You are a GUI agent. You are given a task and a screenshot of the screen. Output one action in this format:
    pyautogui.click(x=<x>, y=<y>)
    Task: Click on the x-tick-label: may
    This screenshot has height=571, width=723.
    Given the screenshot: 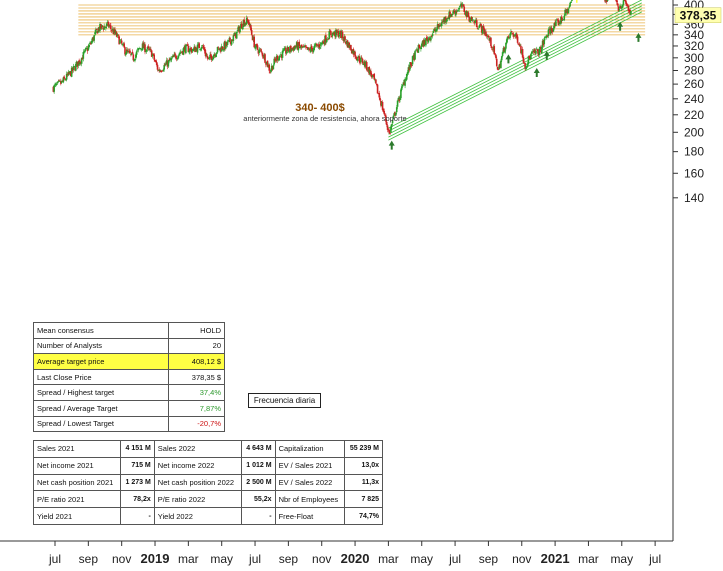 What is the action you would take?
    pyautogui.click(x=221, y=559)
    